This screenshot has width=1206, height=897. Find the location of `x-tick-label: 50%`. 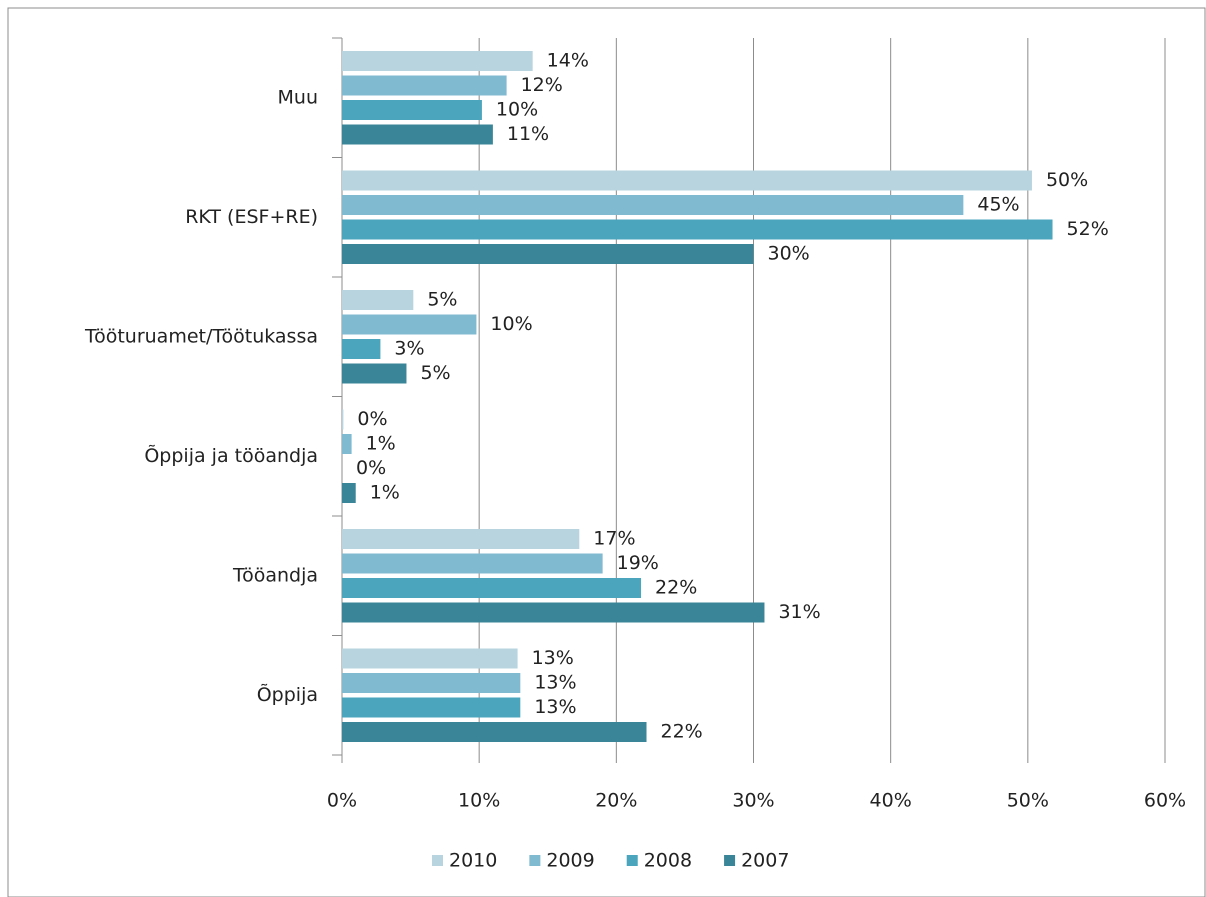

x-tick-label: 50% is located at coordinates (1028, 801).